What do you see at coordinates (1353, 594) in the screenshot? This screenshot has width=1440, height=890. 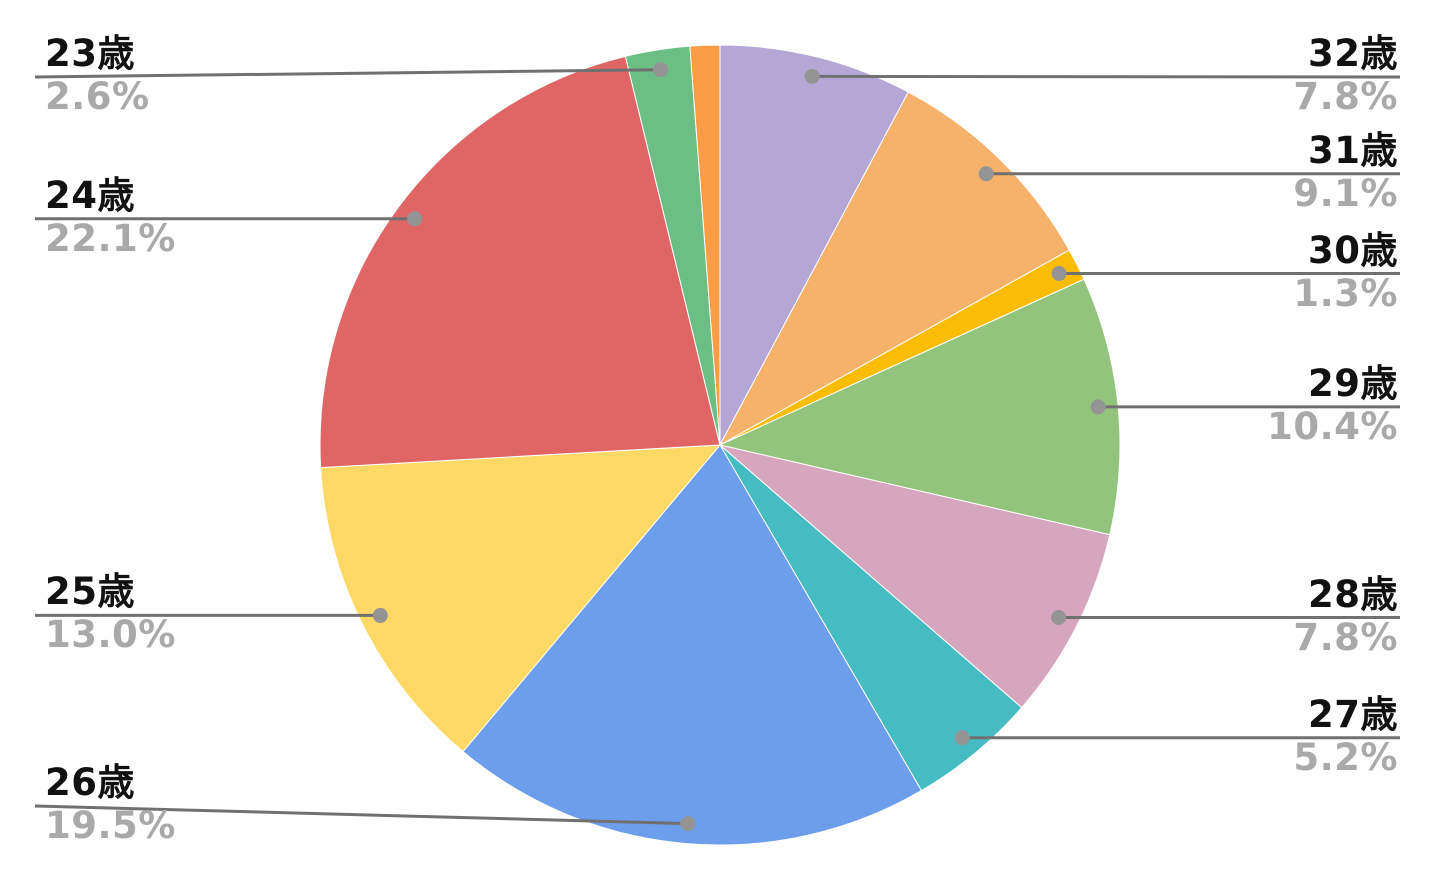 I see `slice-age-label: 28歳` at bounding box center [1353, 594].